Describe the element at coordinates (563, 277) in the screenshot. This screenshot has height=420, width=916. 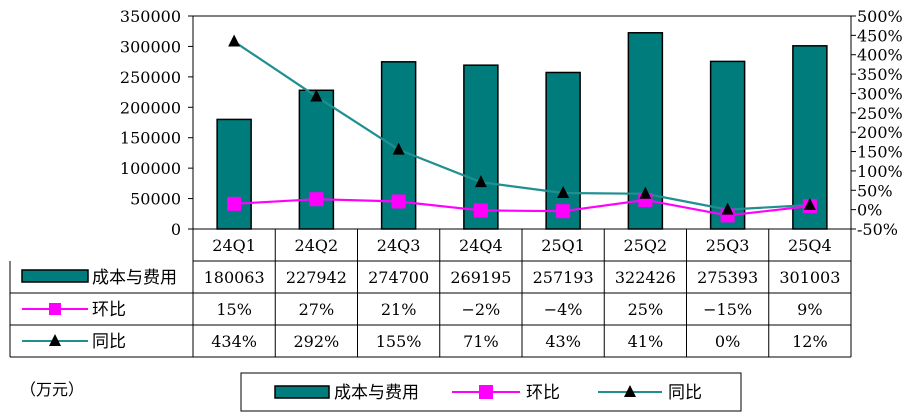
I see `table-cell: 257193` at that location.